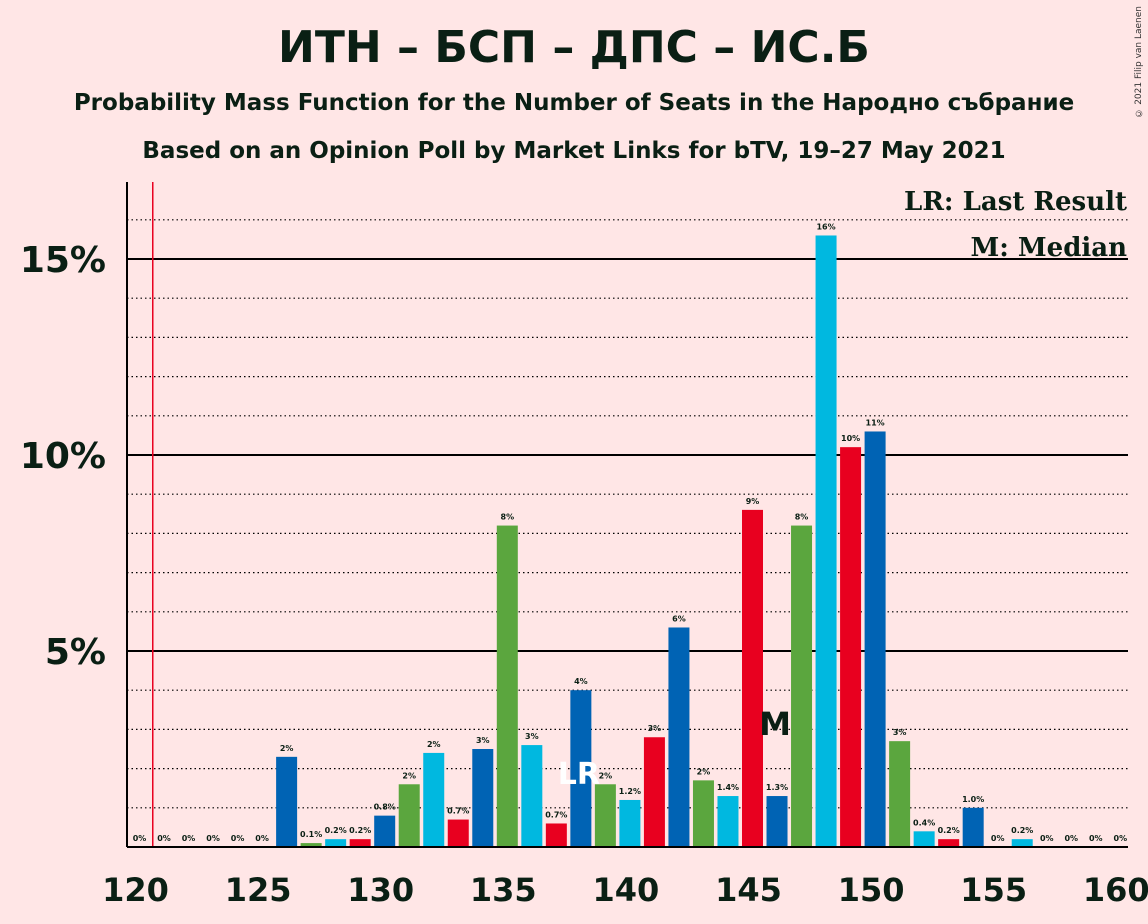 Image resolution: width=1148 pixels, height=924 pixels. I want to click on x-tick-label: 145, so click(748, 890).